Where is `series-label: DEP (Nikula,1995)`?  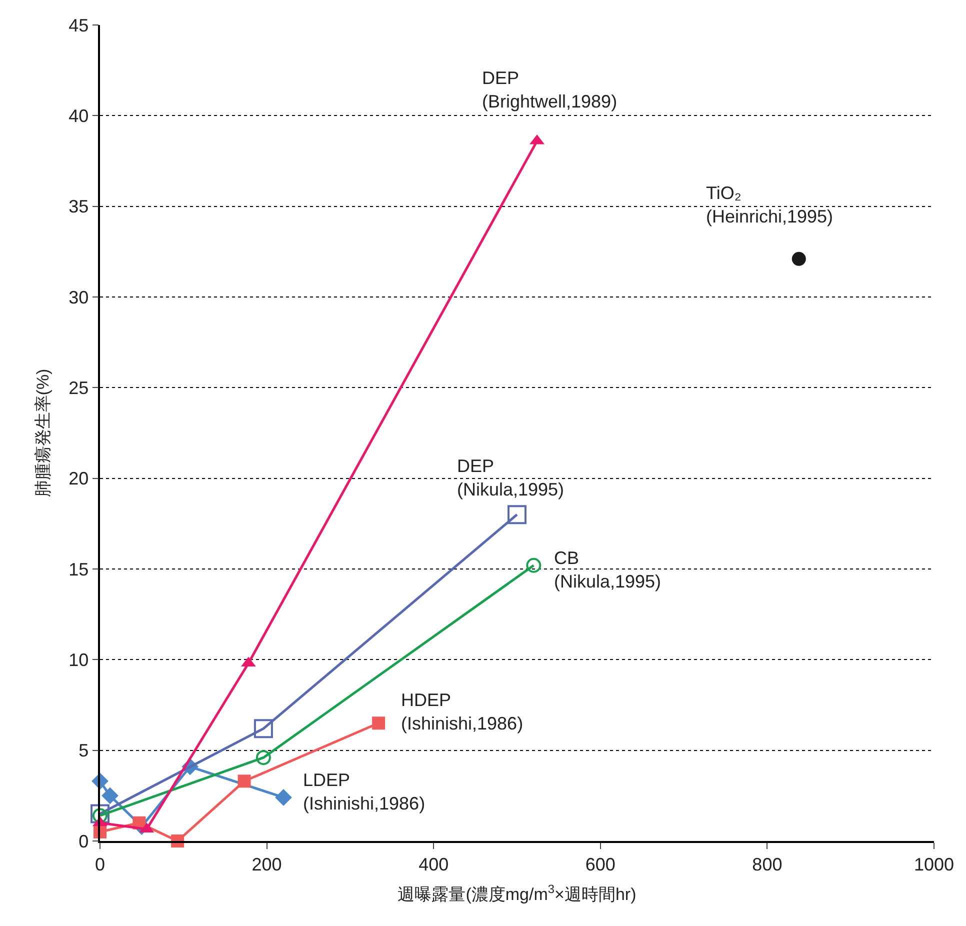 series-label: DEP (Nikula,1995) is located at coordinates (510, 478).